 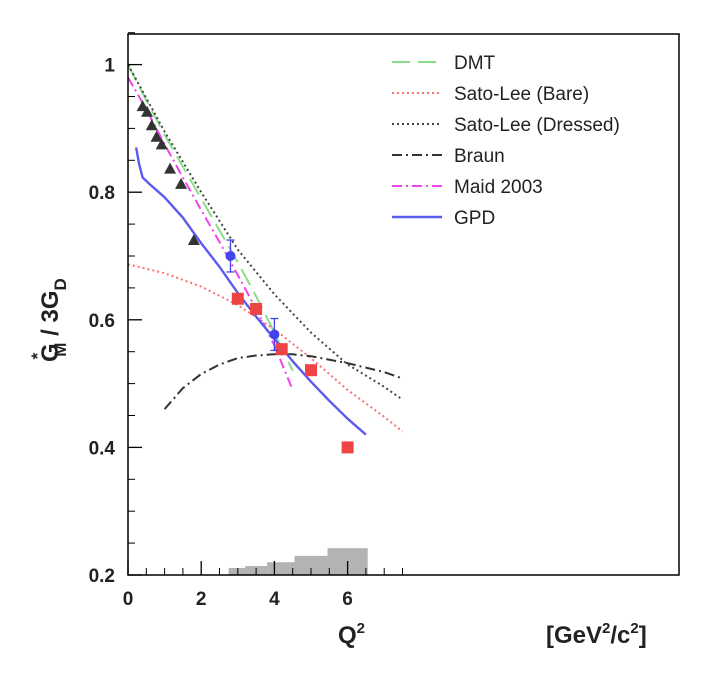 What do you see at coordinates (634, 628) in the screenshot?
I see `x-axis-units-sup2: 2` at bounding box center [634, 628].